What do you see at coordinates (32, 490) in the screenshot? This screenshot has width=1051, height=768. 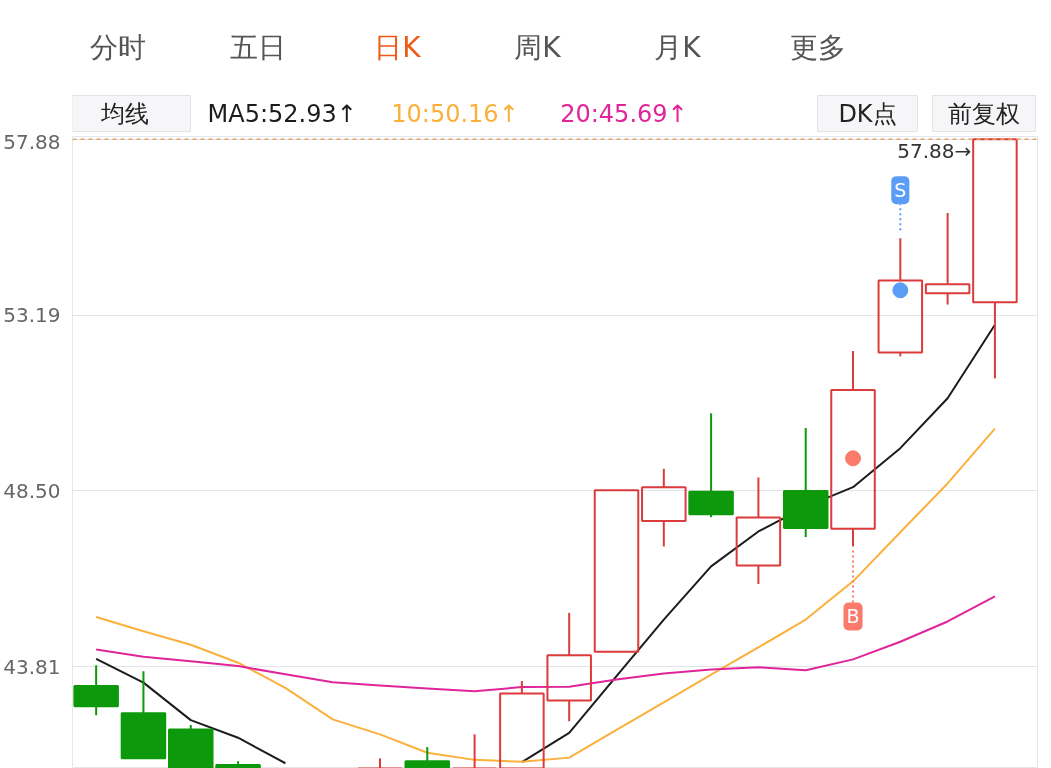 I see `y-tick-label: 48.50` at bounding box center [32, 490].